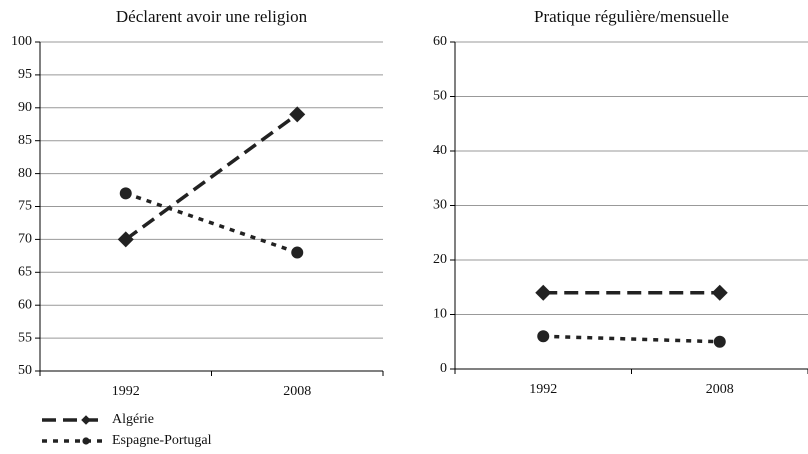  I want to click on y-tick-label: 40, so click(440, 150).